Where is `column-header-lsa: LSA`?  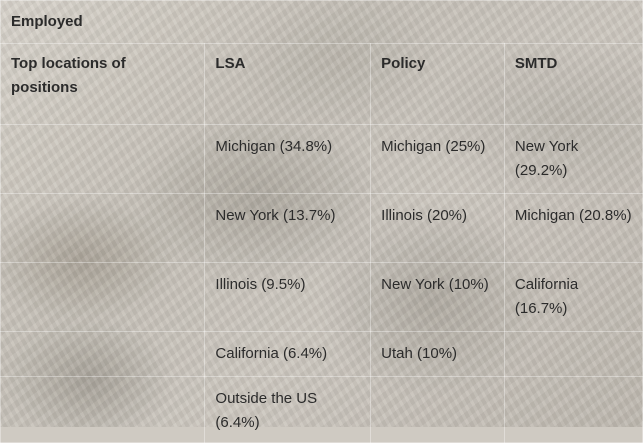
column-header-lsa: LSA is located at coordinates (288, 84).